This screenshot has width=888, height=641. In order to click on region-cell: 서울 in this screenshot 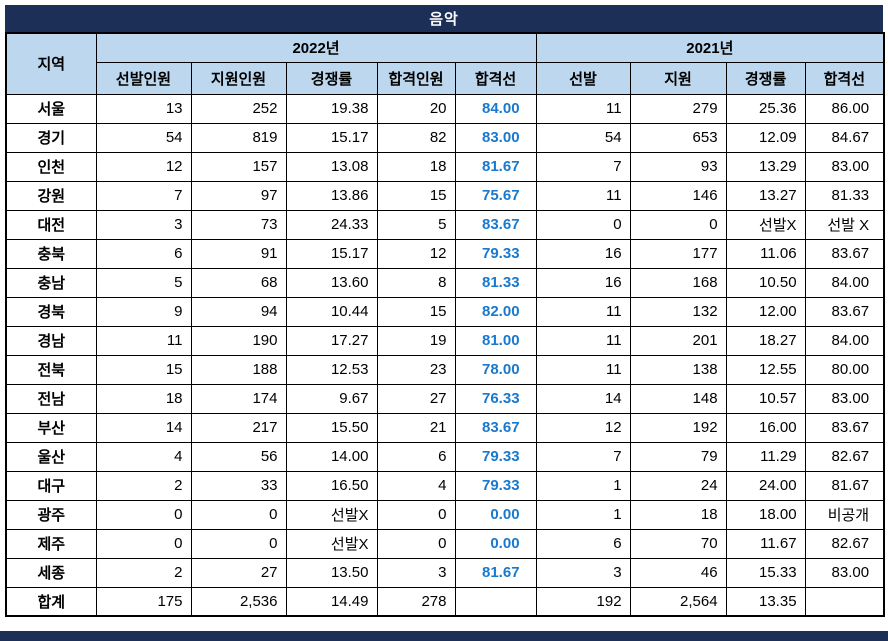, I will do `click(51, 108)`.